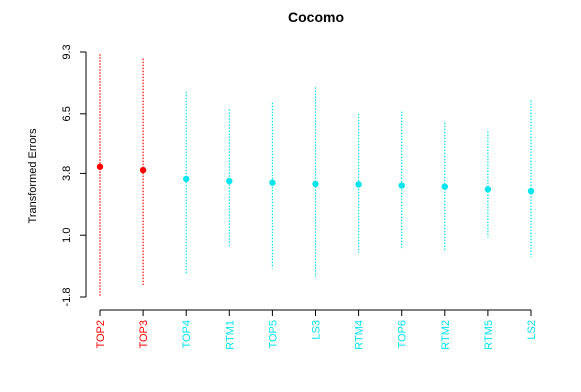 Image resolution: width=581 pixels, height=392 pixels. I want to click on x-tick-label: RTM4, so click(360, 335).